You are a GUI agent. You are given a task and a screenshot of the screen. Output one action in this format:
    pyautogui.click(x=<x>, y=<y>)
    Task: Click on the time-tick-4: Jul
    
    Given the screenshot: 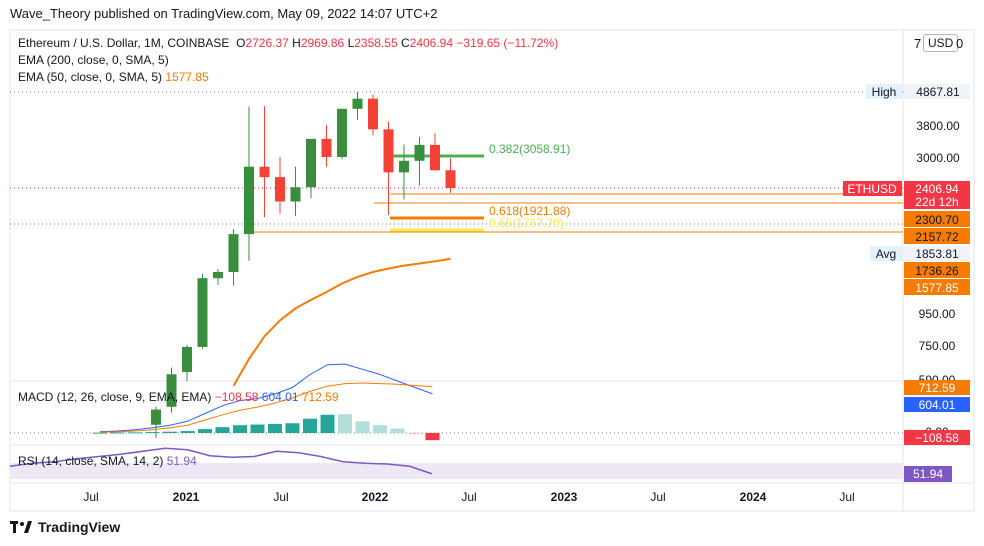 What is the action you would take?
    pyautogui.click(x=468, y=497)
    